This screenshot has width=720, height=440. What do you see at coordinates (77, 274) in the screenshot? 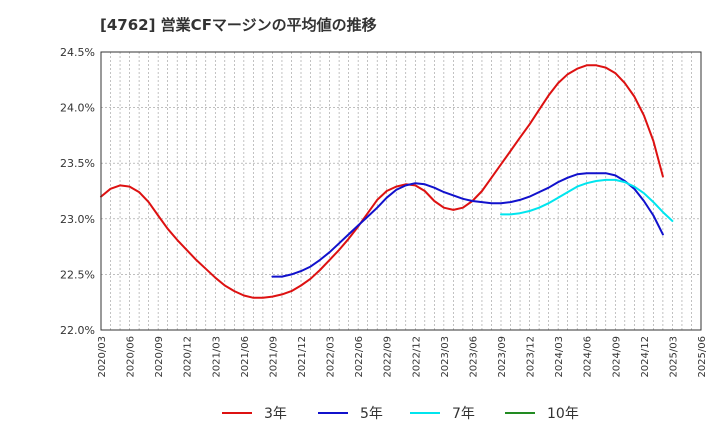
I see `y-tick-label: 22.5%` at bounding box center [77, 274].